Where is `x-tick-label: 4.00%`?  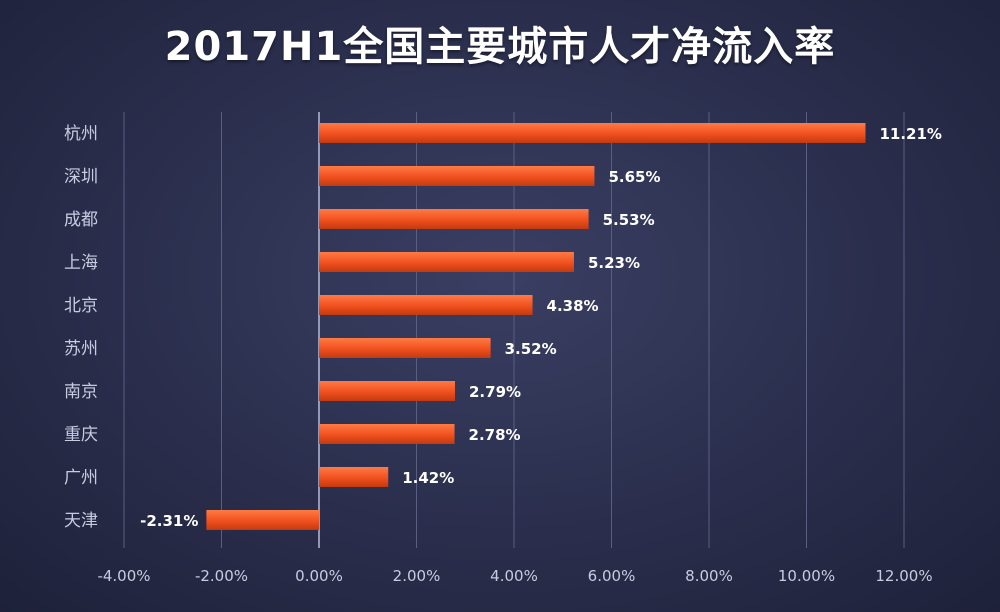 x-tick-label: 4.00% is located at coordinates (514, 576).